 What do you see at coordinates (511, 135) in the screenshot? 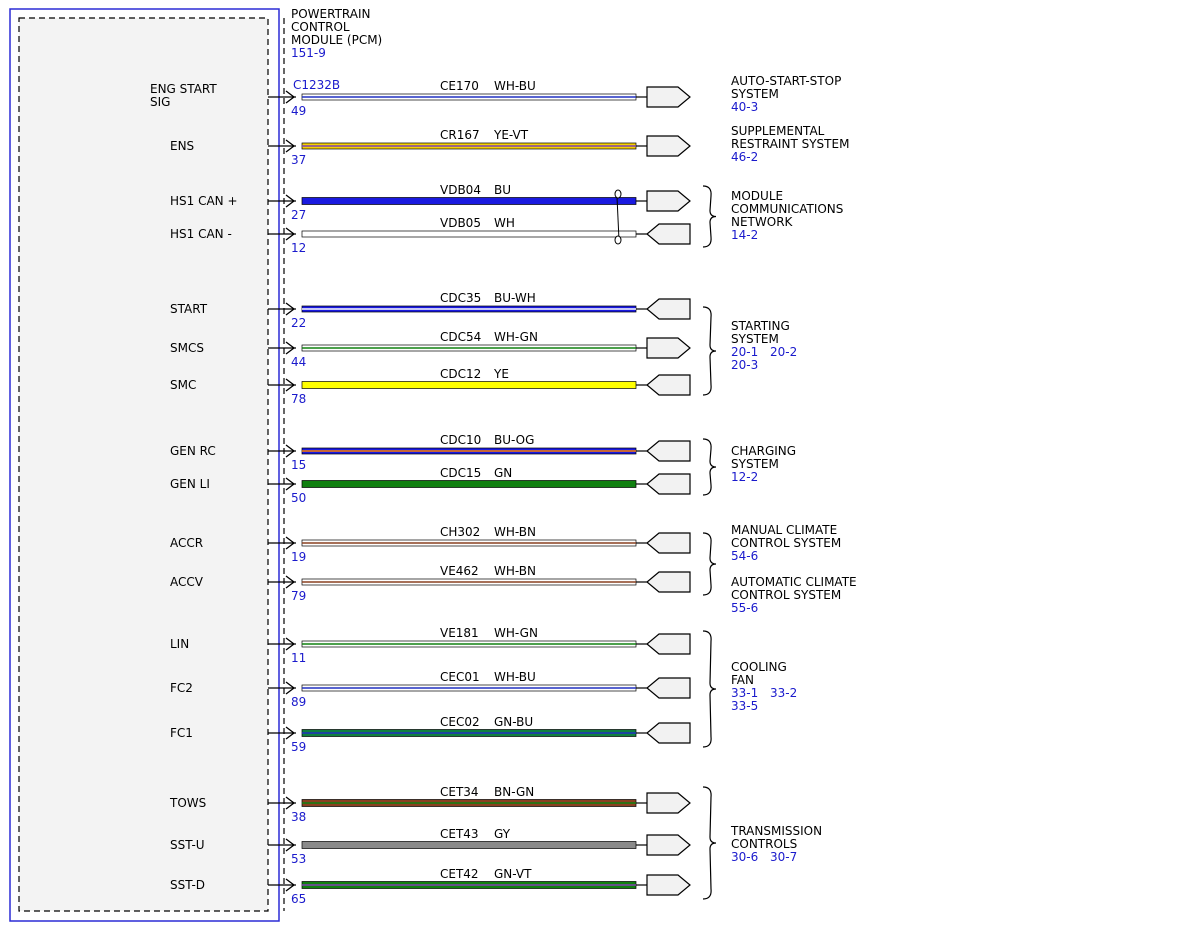
I see `wire-color-code: YE-VT` at bounding box center [511, 135].